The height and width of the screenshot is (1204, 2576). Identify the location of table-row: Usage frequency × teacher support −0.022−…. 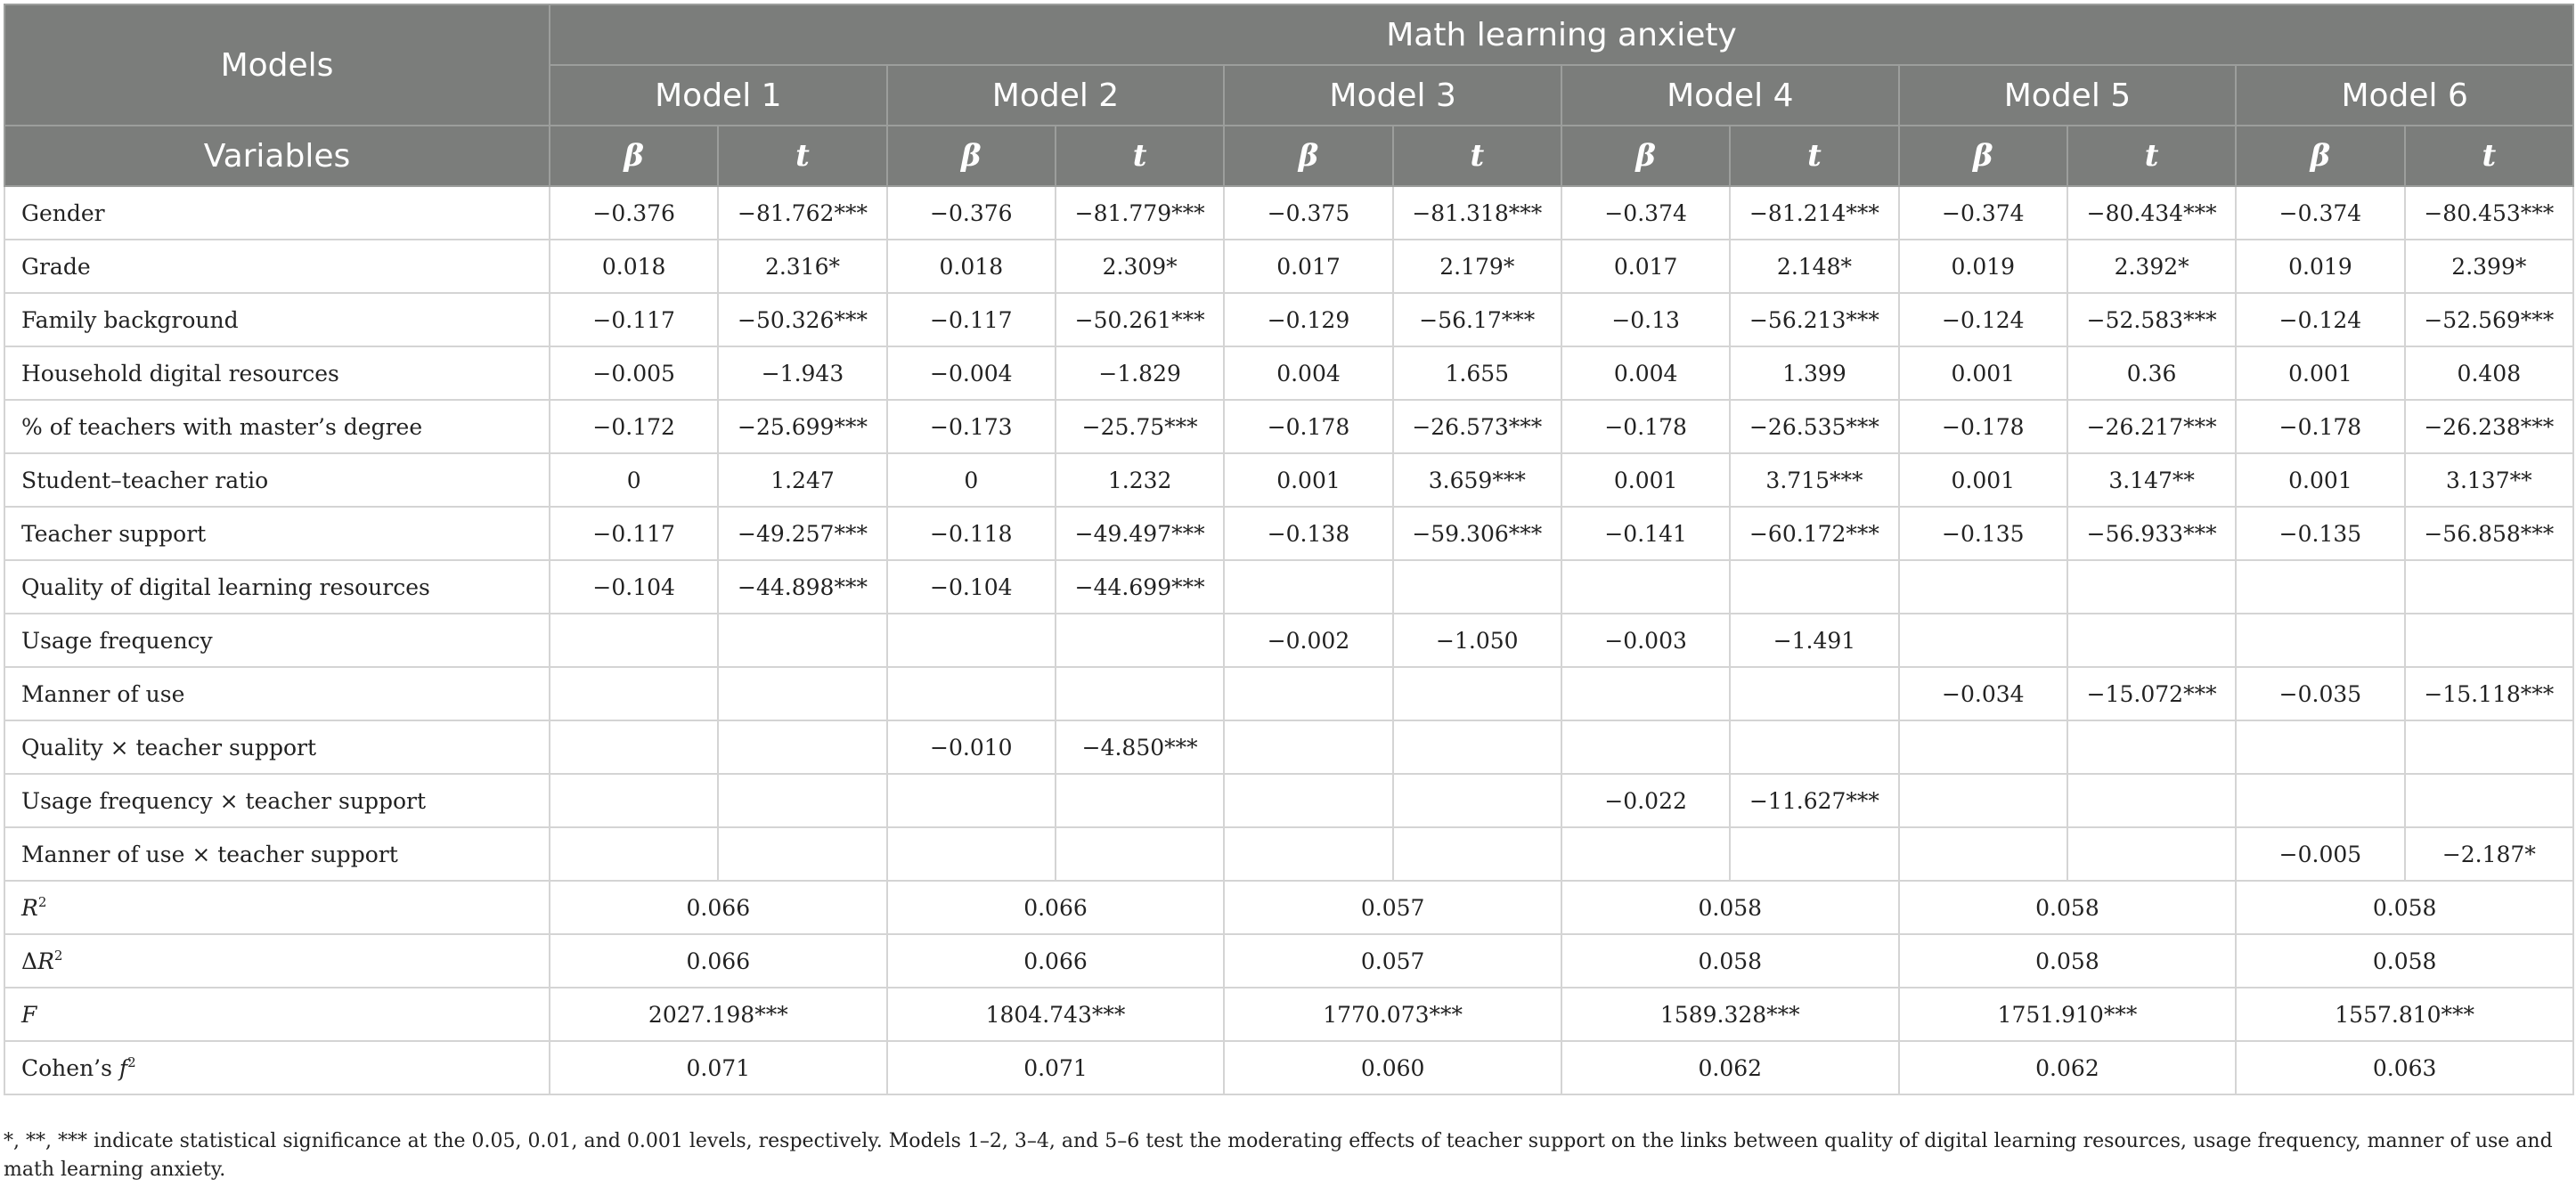
(1289, 800).